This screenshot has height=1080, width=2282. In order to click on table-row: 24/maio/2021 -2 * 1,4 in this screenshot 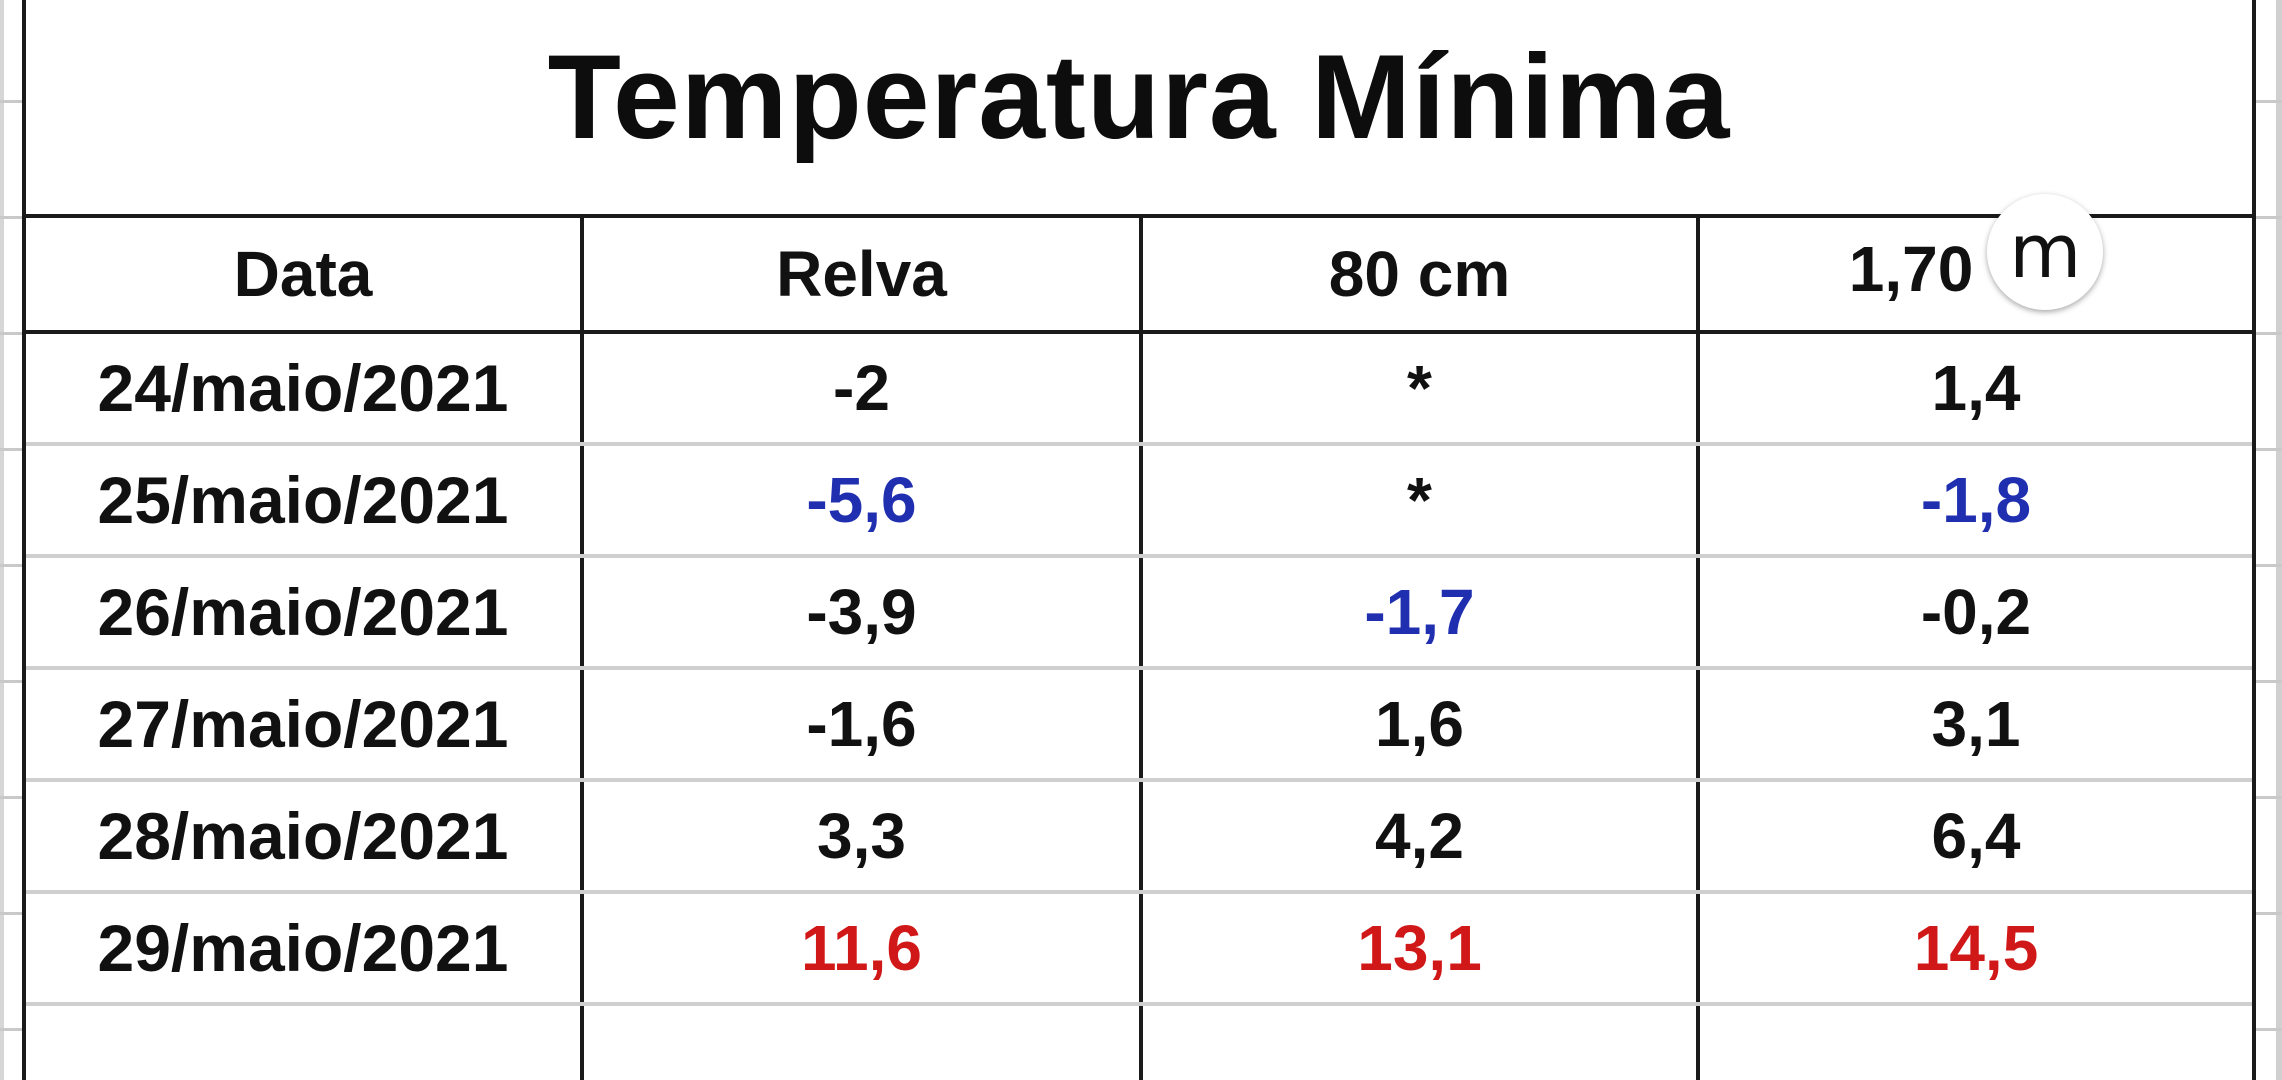, I will do `click(1139, 389)`.